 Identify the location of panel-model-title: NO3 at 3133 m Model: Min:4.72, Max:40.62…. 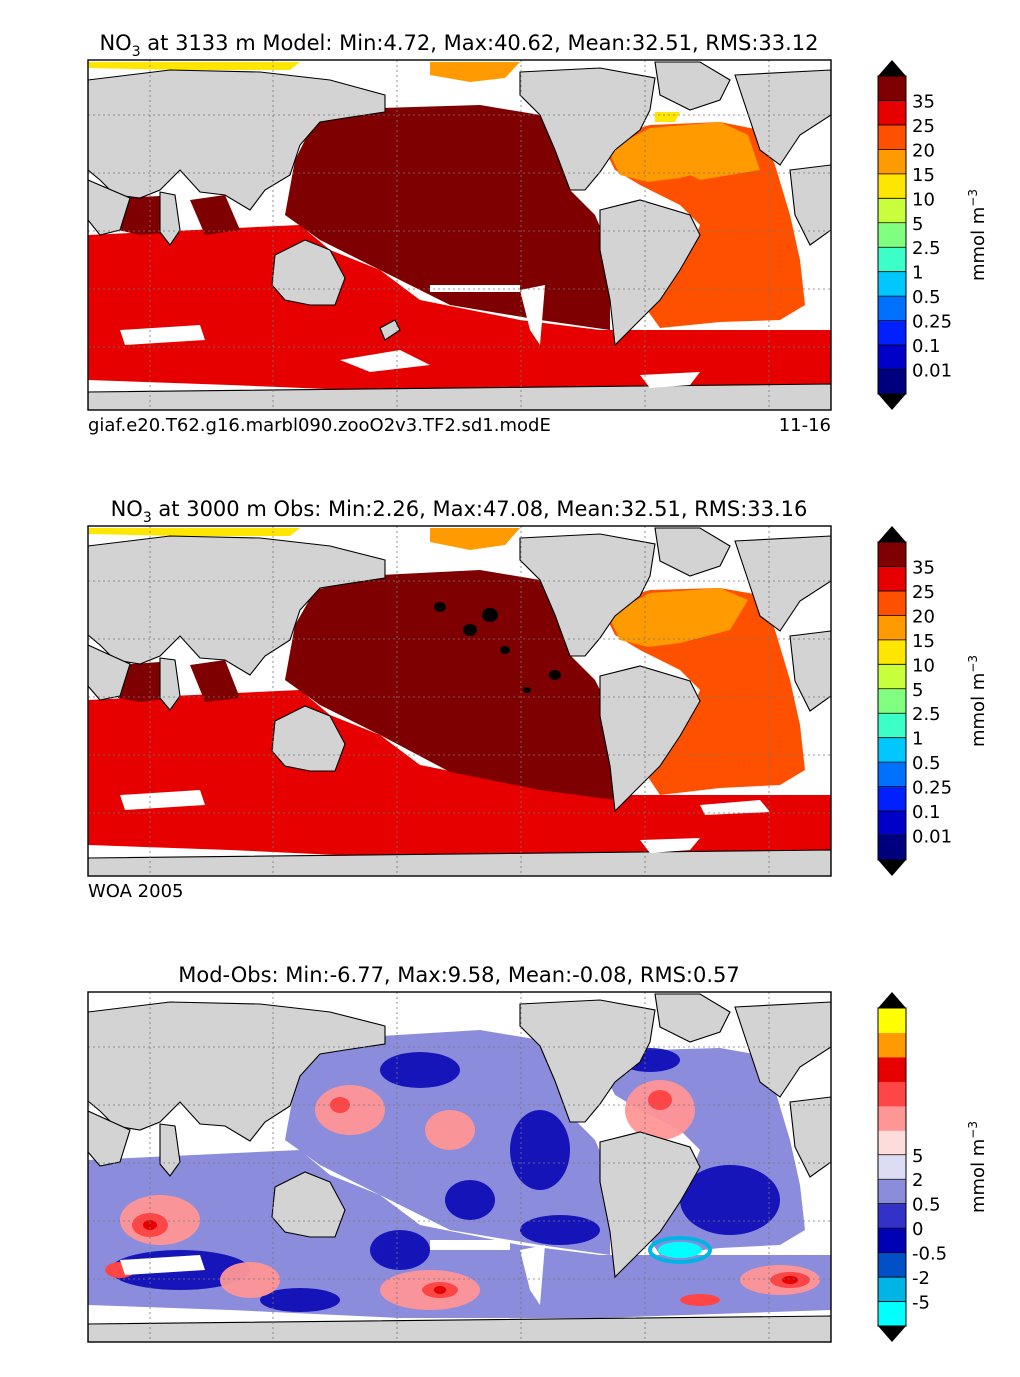
(458, 45).